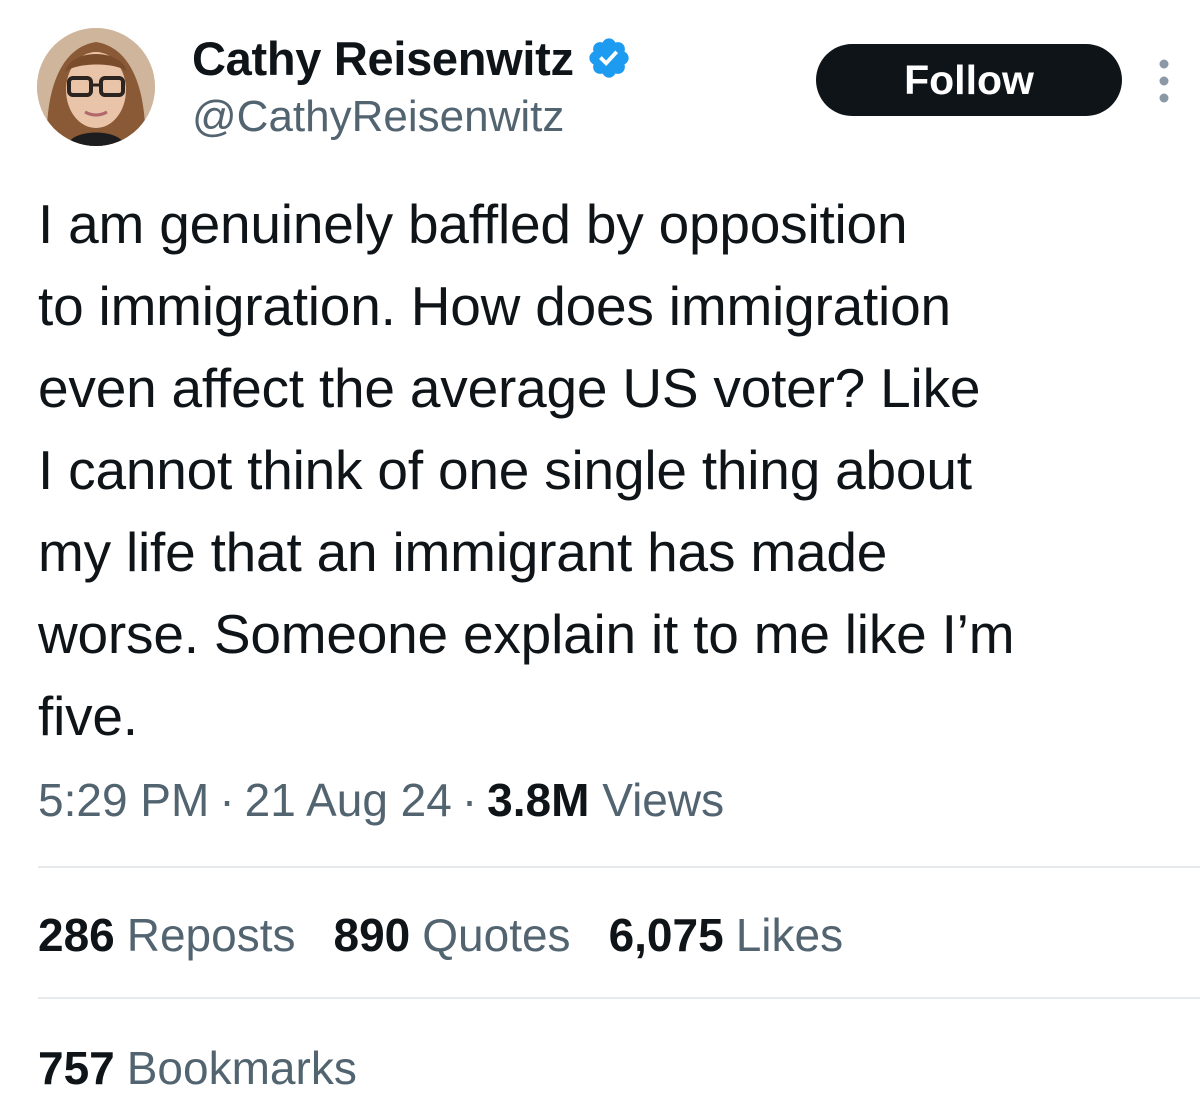  I want to click on more-vertical-icon, so click(1164, 81).